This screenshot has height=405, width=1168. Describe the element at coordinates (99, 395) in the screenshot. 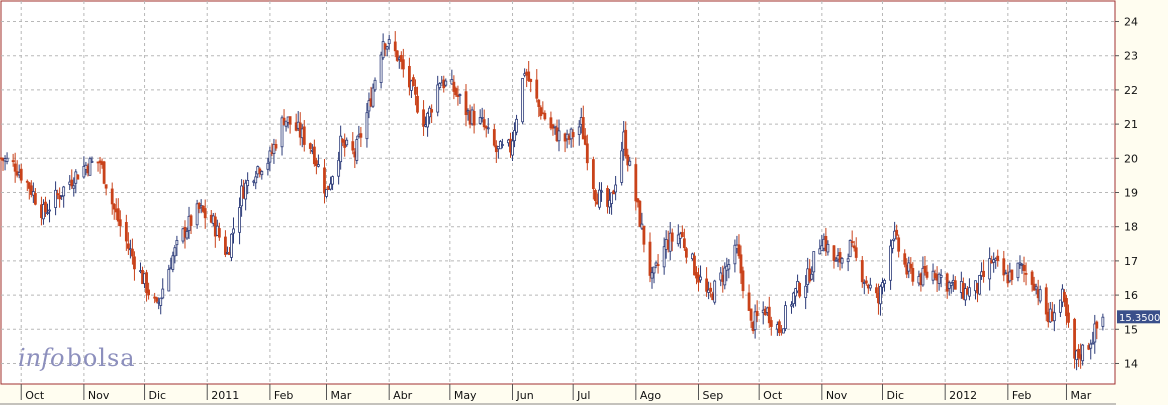

I see `x-tick-label: Nov` at that location.